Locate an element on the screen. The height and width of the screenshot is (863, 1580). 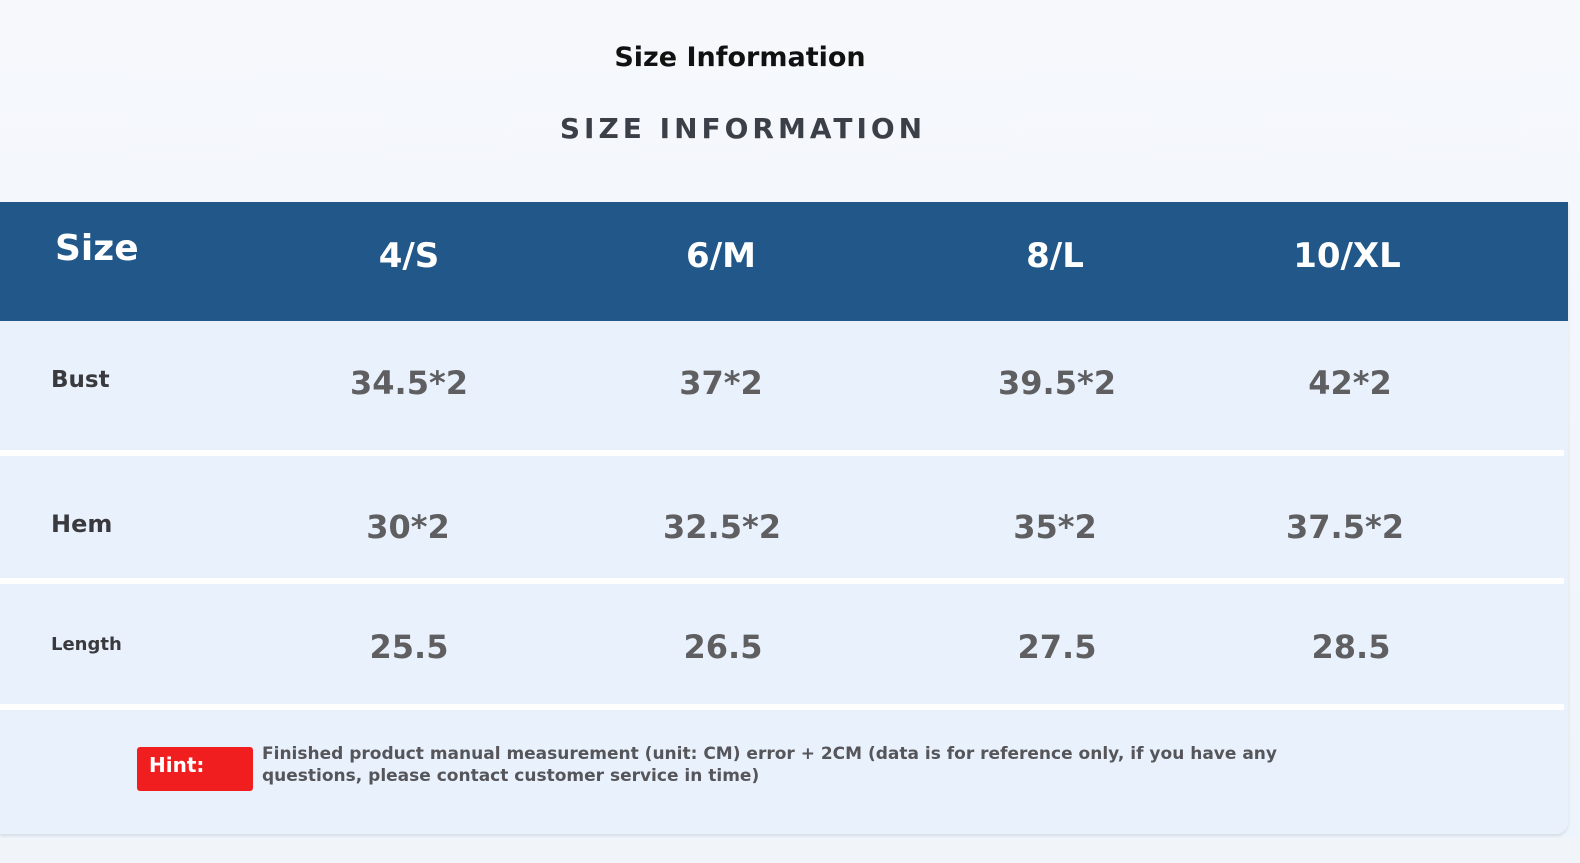
length-value-8-l: 27.5 is located at coordinates (1057, 647).